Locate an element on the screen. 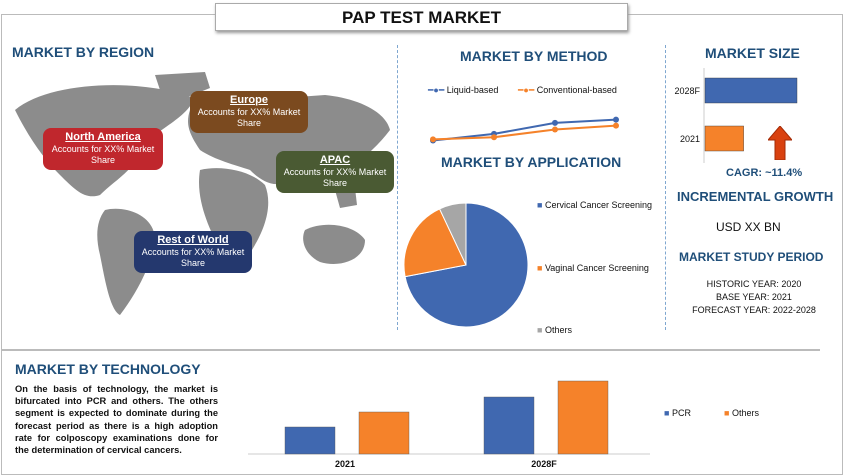  region-bubble-apac: APAC Accounts for XX% Market Share is located at coordinates (335, 172).